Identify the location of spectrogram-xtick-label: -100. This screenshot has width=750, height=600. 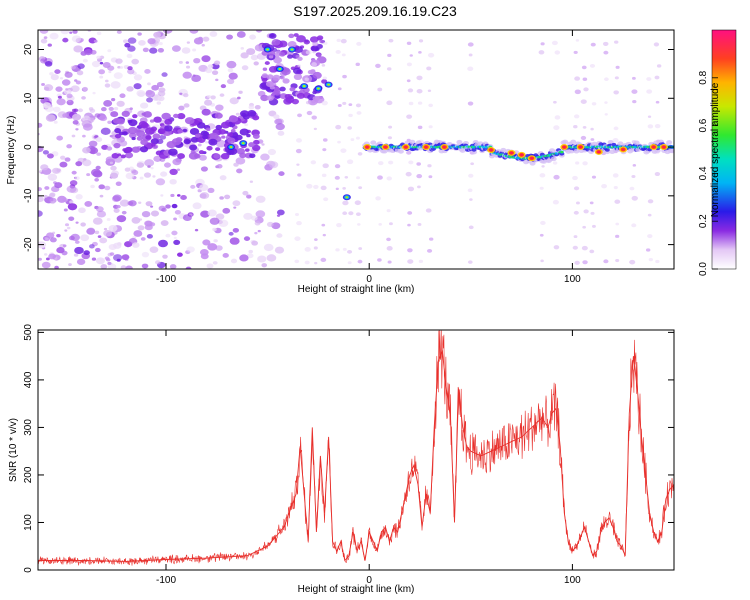
(166, 279).